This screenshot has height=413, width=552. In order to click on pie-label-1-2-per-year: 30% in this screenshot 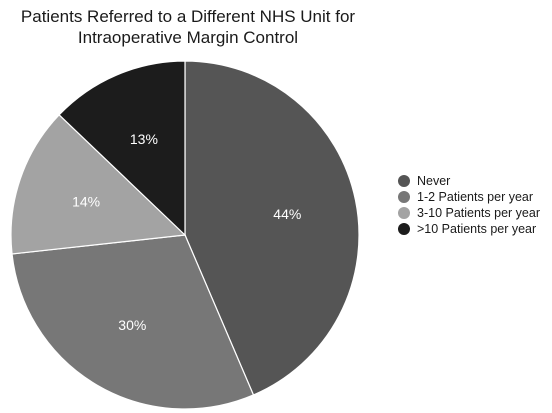, I will do `click(132, 325)`.